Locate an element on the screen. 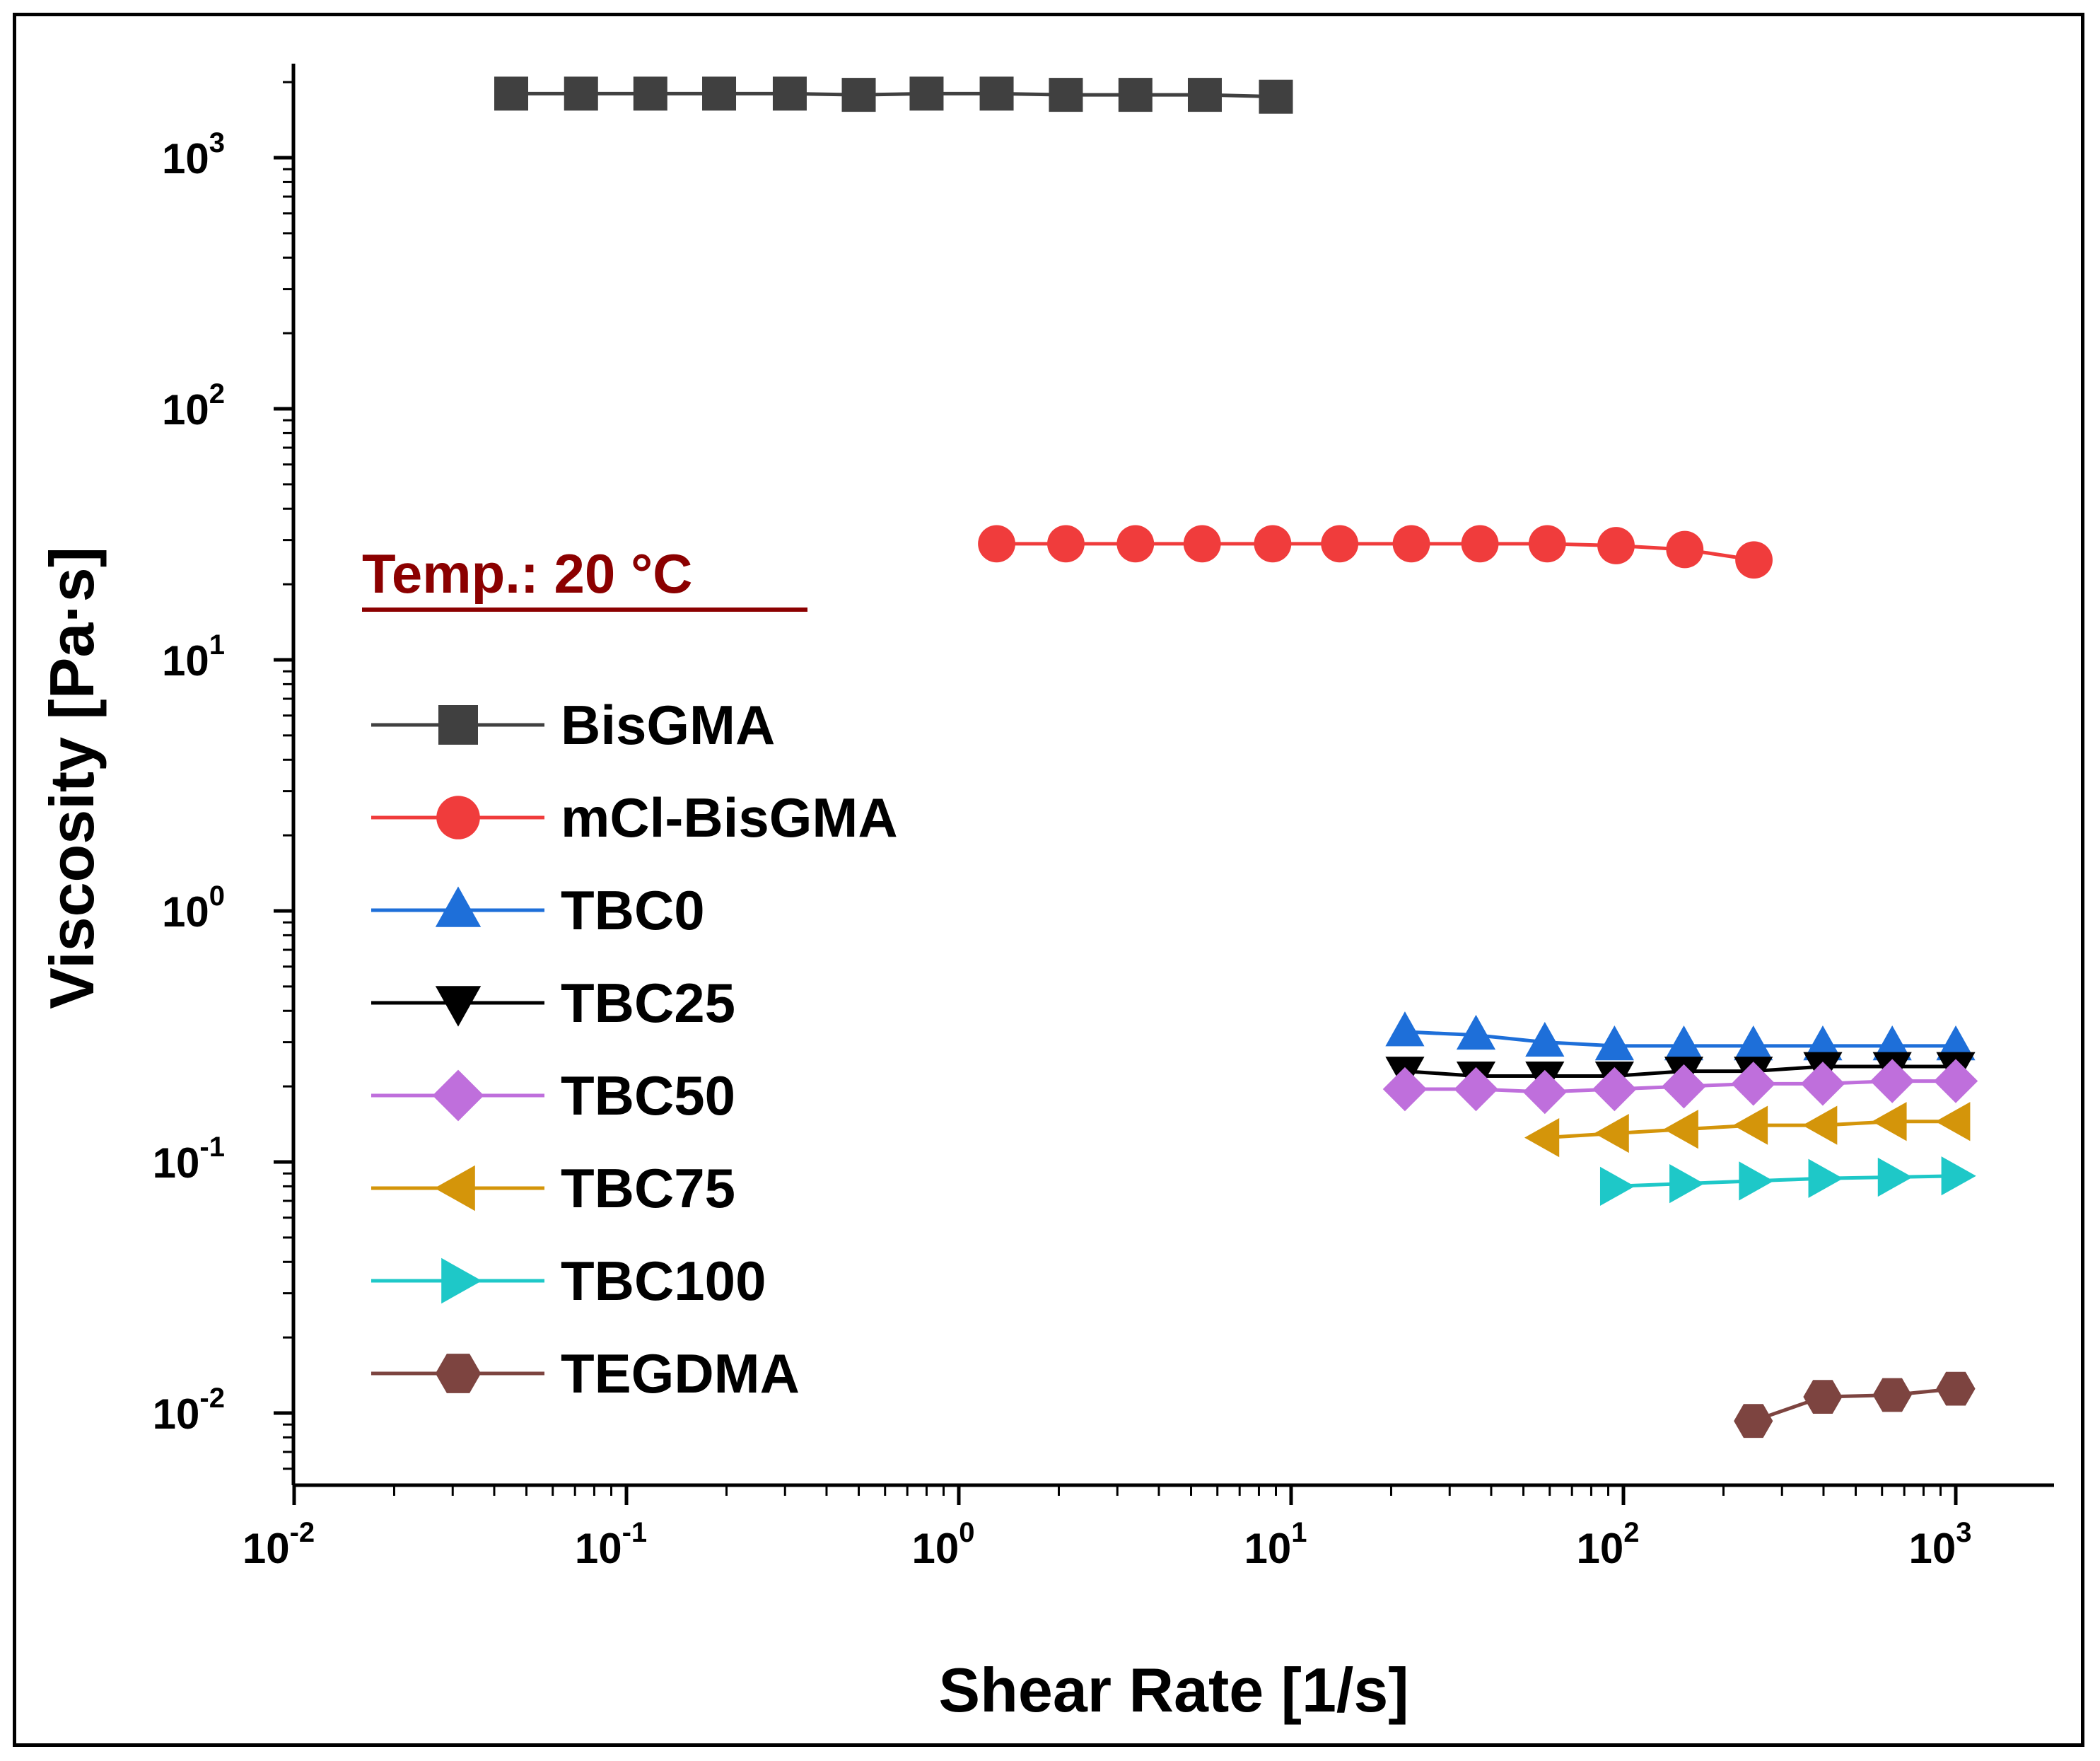  legend-label-tbc100: TBC100 is located at coordinates (663, 1281).